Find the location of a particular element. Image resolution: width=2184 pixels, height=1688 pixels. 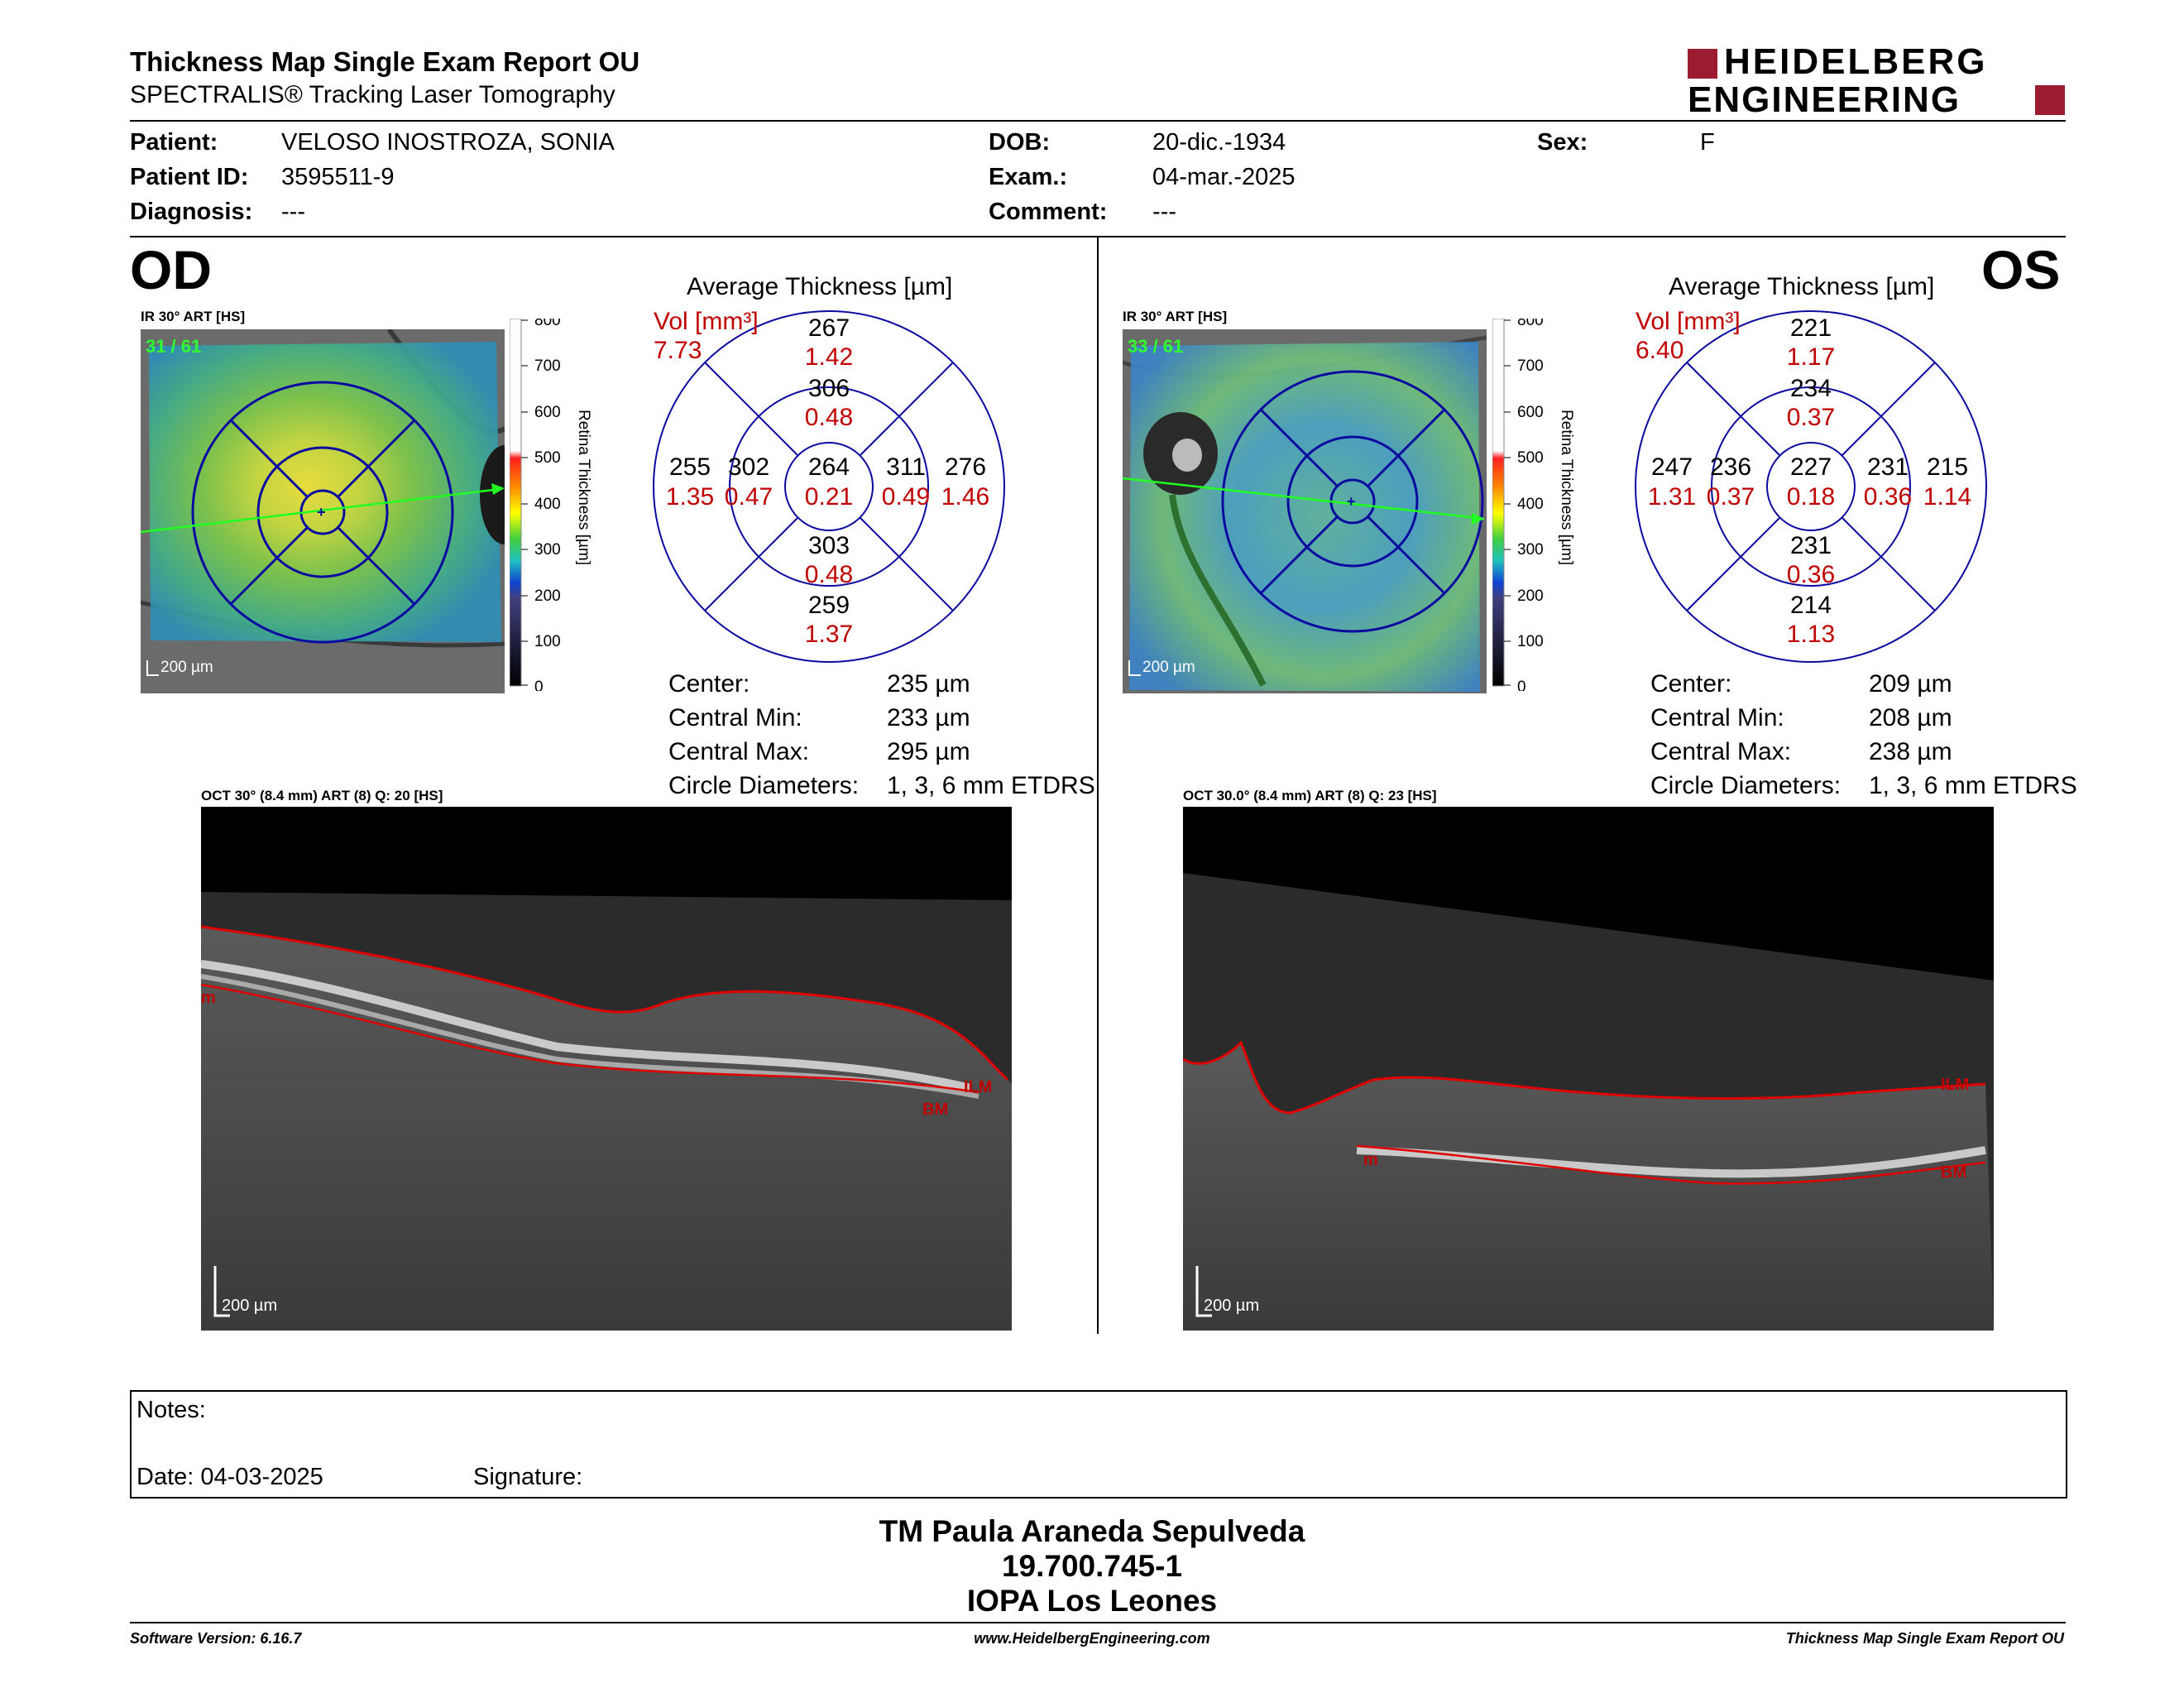

os-circle-label: Circle Diameters: is located at coordinates (1746, 785).